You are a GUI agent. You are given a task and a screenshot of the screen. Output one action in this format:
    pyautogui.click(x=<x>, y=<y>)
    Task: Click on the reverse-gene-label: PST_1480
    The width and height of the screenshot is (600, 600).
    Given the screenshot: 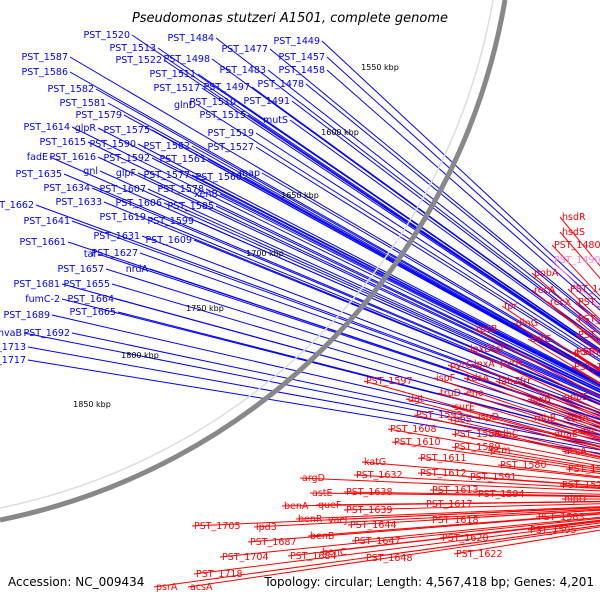 What is the action you would take?
    pyautogui.click(x=577, y=245)
    